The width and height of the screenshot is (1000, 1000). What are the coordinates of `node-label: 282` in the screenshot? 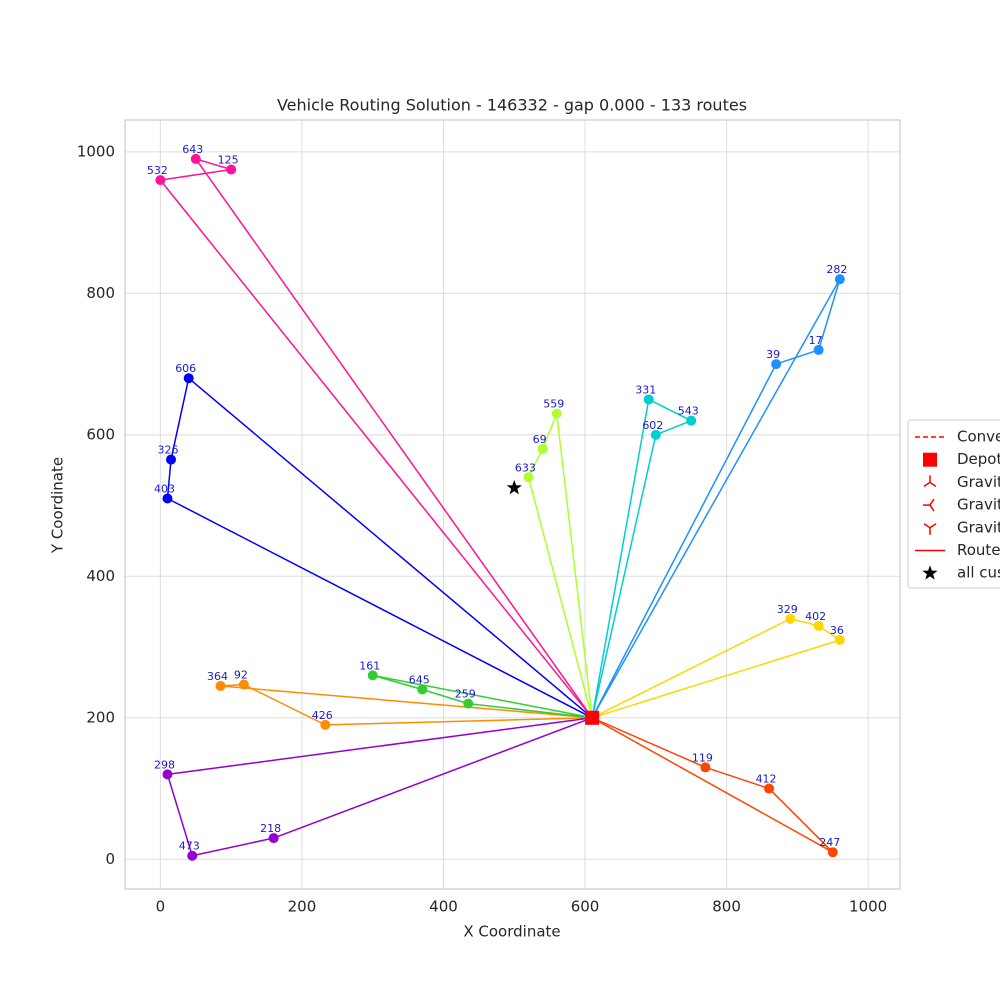 It's located at (836, 269).